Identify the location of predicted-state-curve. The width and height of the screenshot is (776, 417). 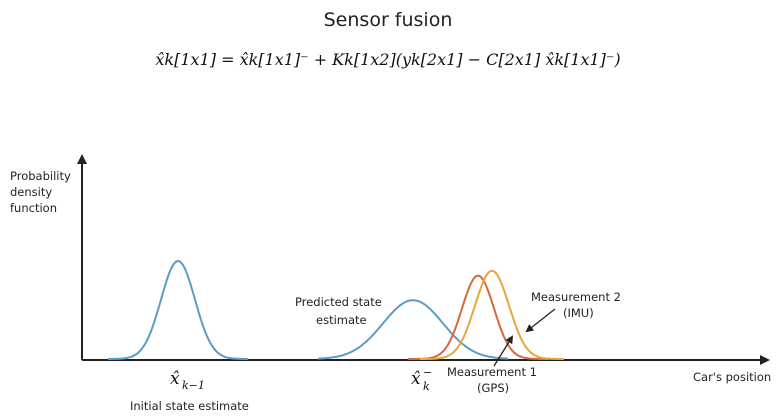
(413, 329).